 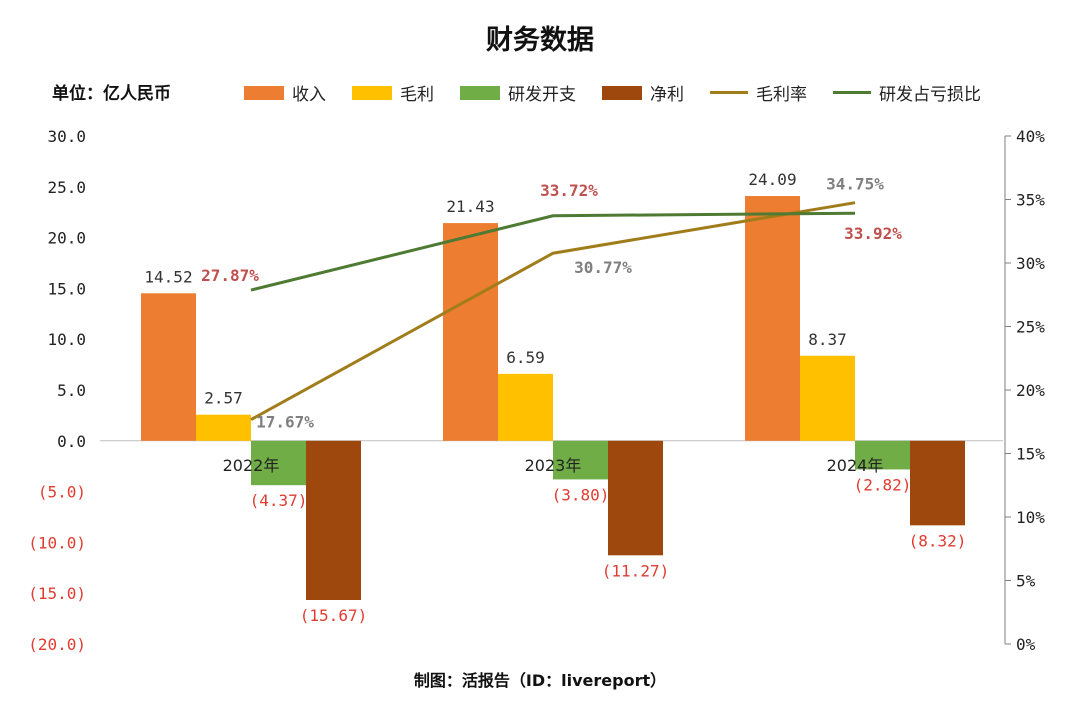 I want to click on legend-label-rd-loss-ratio: 研发占亏损比, so click(x=930, y=95).